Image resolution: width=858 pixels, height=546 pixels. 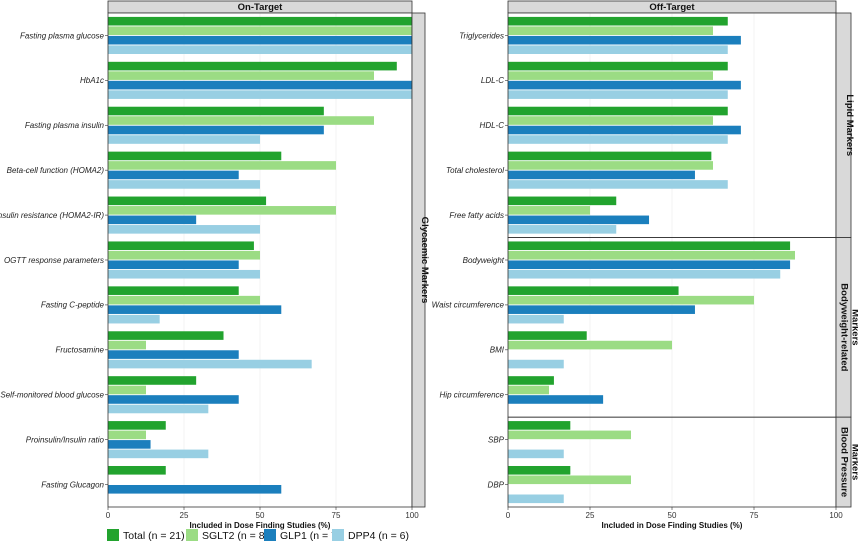 What do you see at coordinates (54, 260) in the screenshot?
I see `category-label: OGTT response parameters` at bounding box center [54, 260].